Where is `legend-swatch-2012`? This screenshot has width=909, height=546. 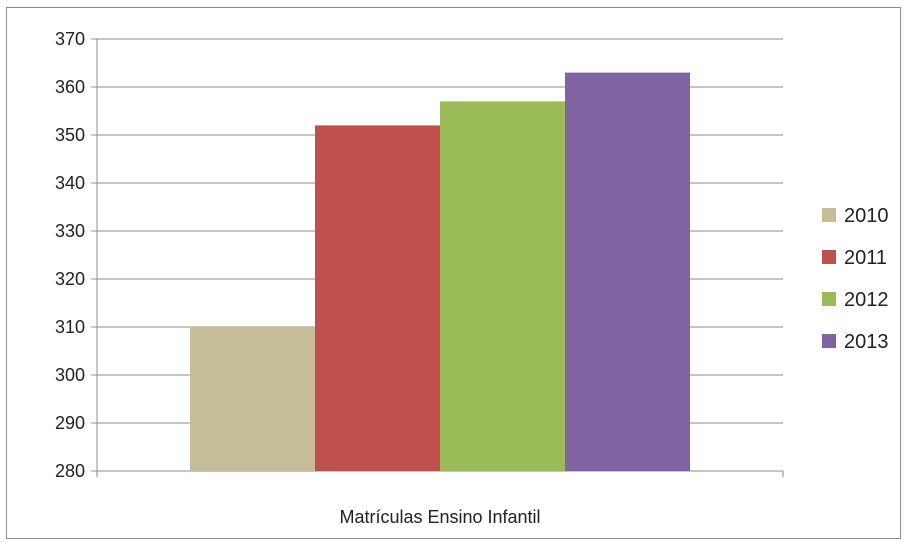 legend-swatch-2012 is located at coordinates (829, 299).